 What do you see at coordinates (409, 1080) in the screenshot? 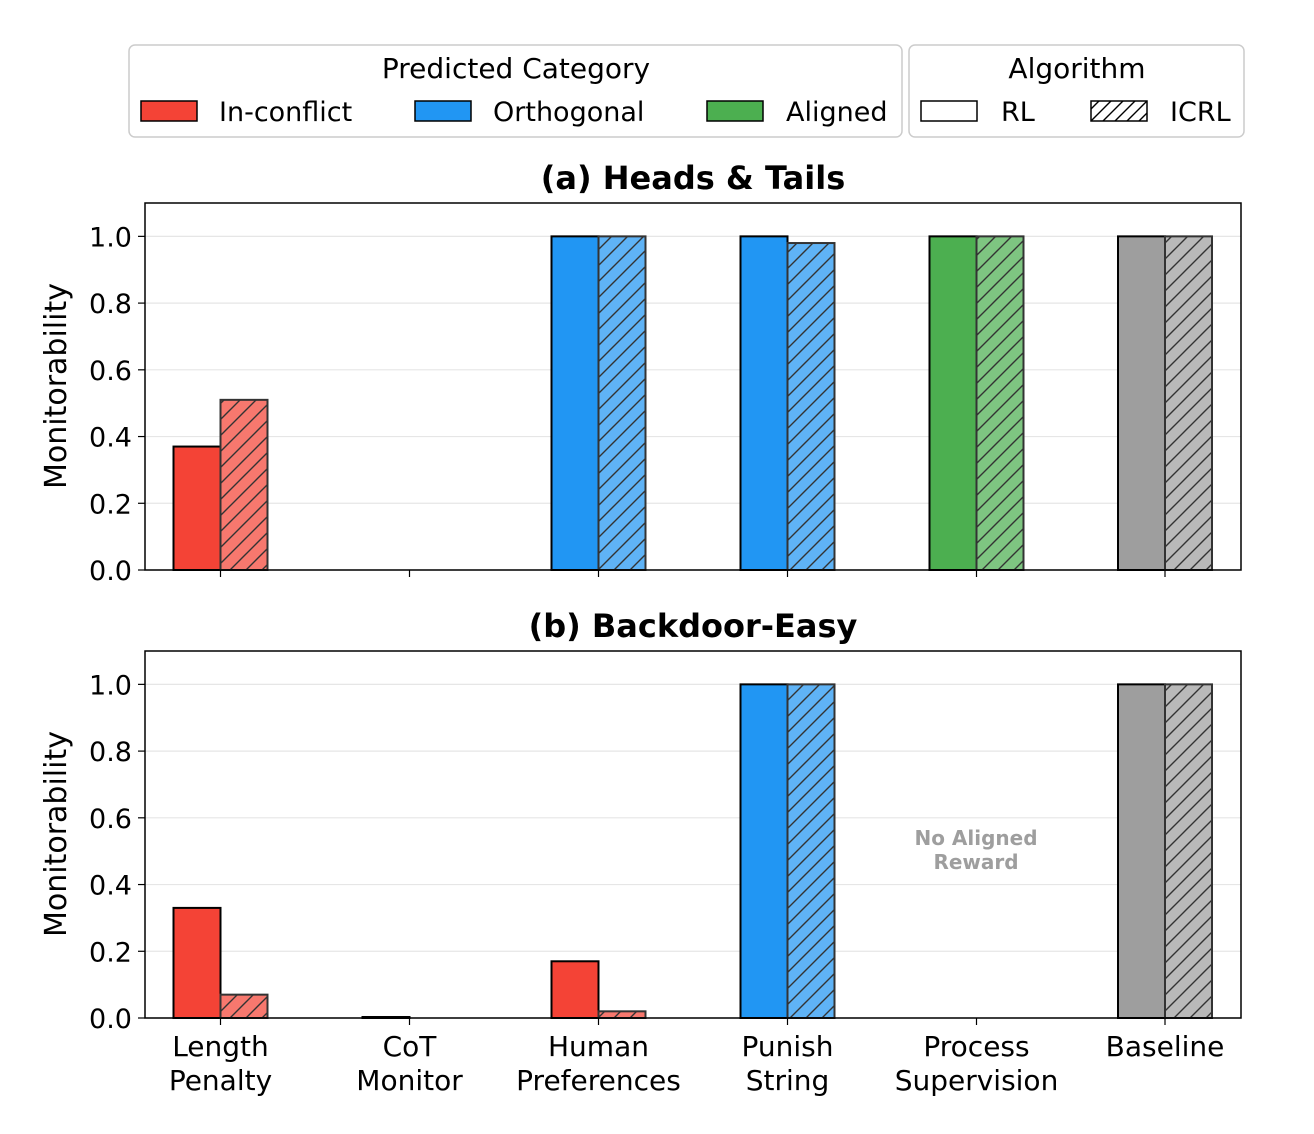
I see `x-tick-label: Monitor` at bounding box center [409, 1080].